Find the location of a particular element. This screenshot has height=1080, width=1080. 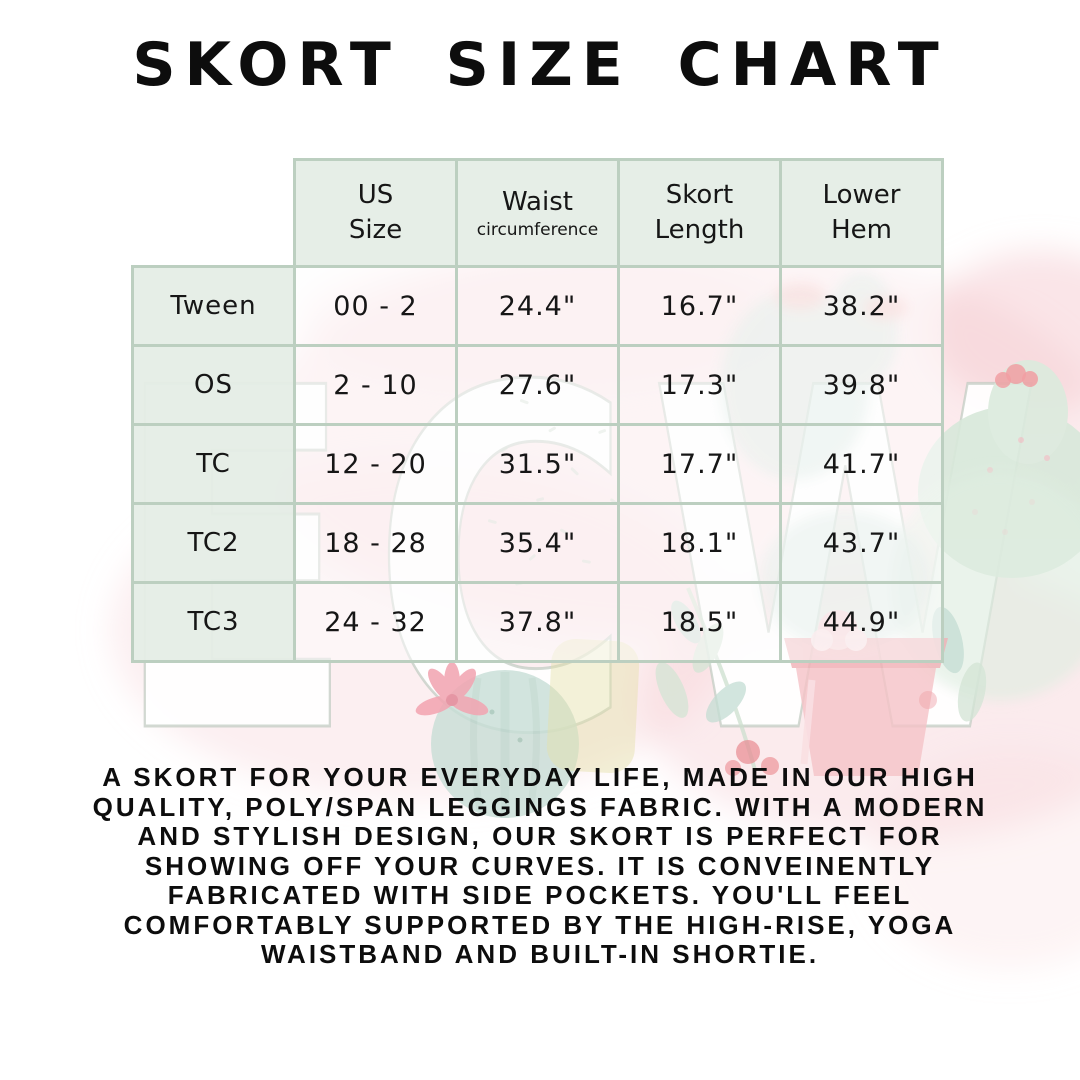

column-header-label: US Size is located at coordinates (375, 212).